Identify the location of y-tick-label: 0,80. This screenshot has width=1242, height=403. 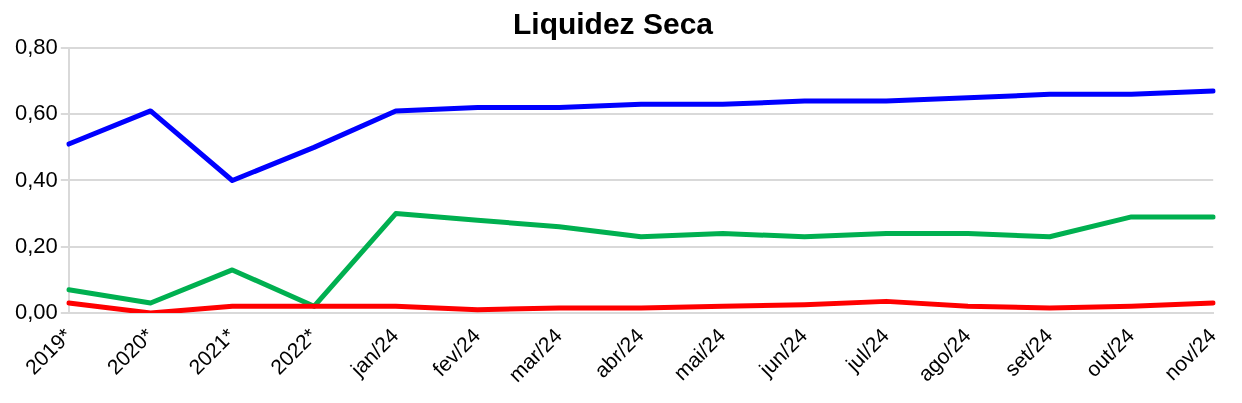
(36, 47).